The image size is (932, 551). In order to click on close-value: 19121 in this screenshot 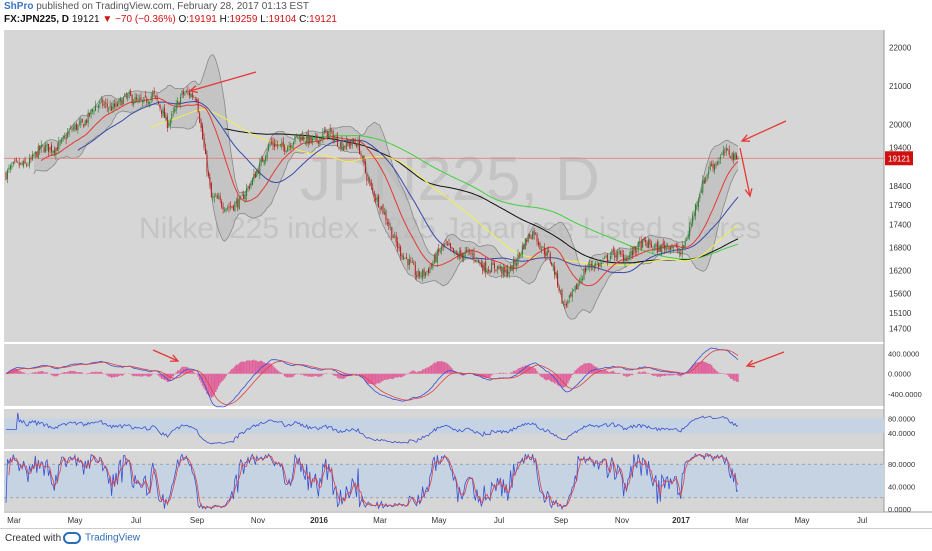, I will do `click(323, 19)`.